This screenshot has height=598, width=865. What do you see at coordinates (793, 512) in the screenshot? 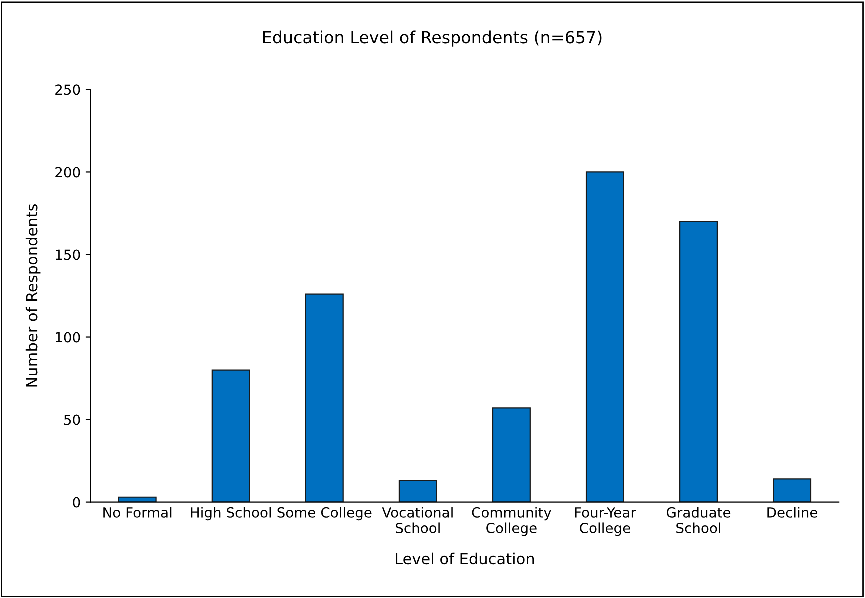
I see `x-tick-label: Decline` at bounding box center [793, 512].